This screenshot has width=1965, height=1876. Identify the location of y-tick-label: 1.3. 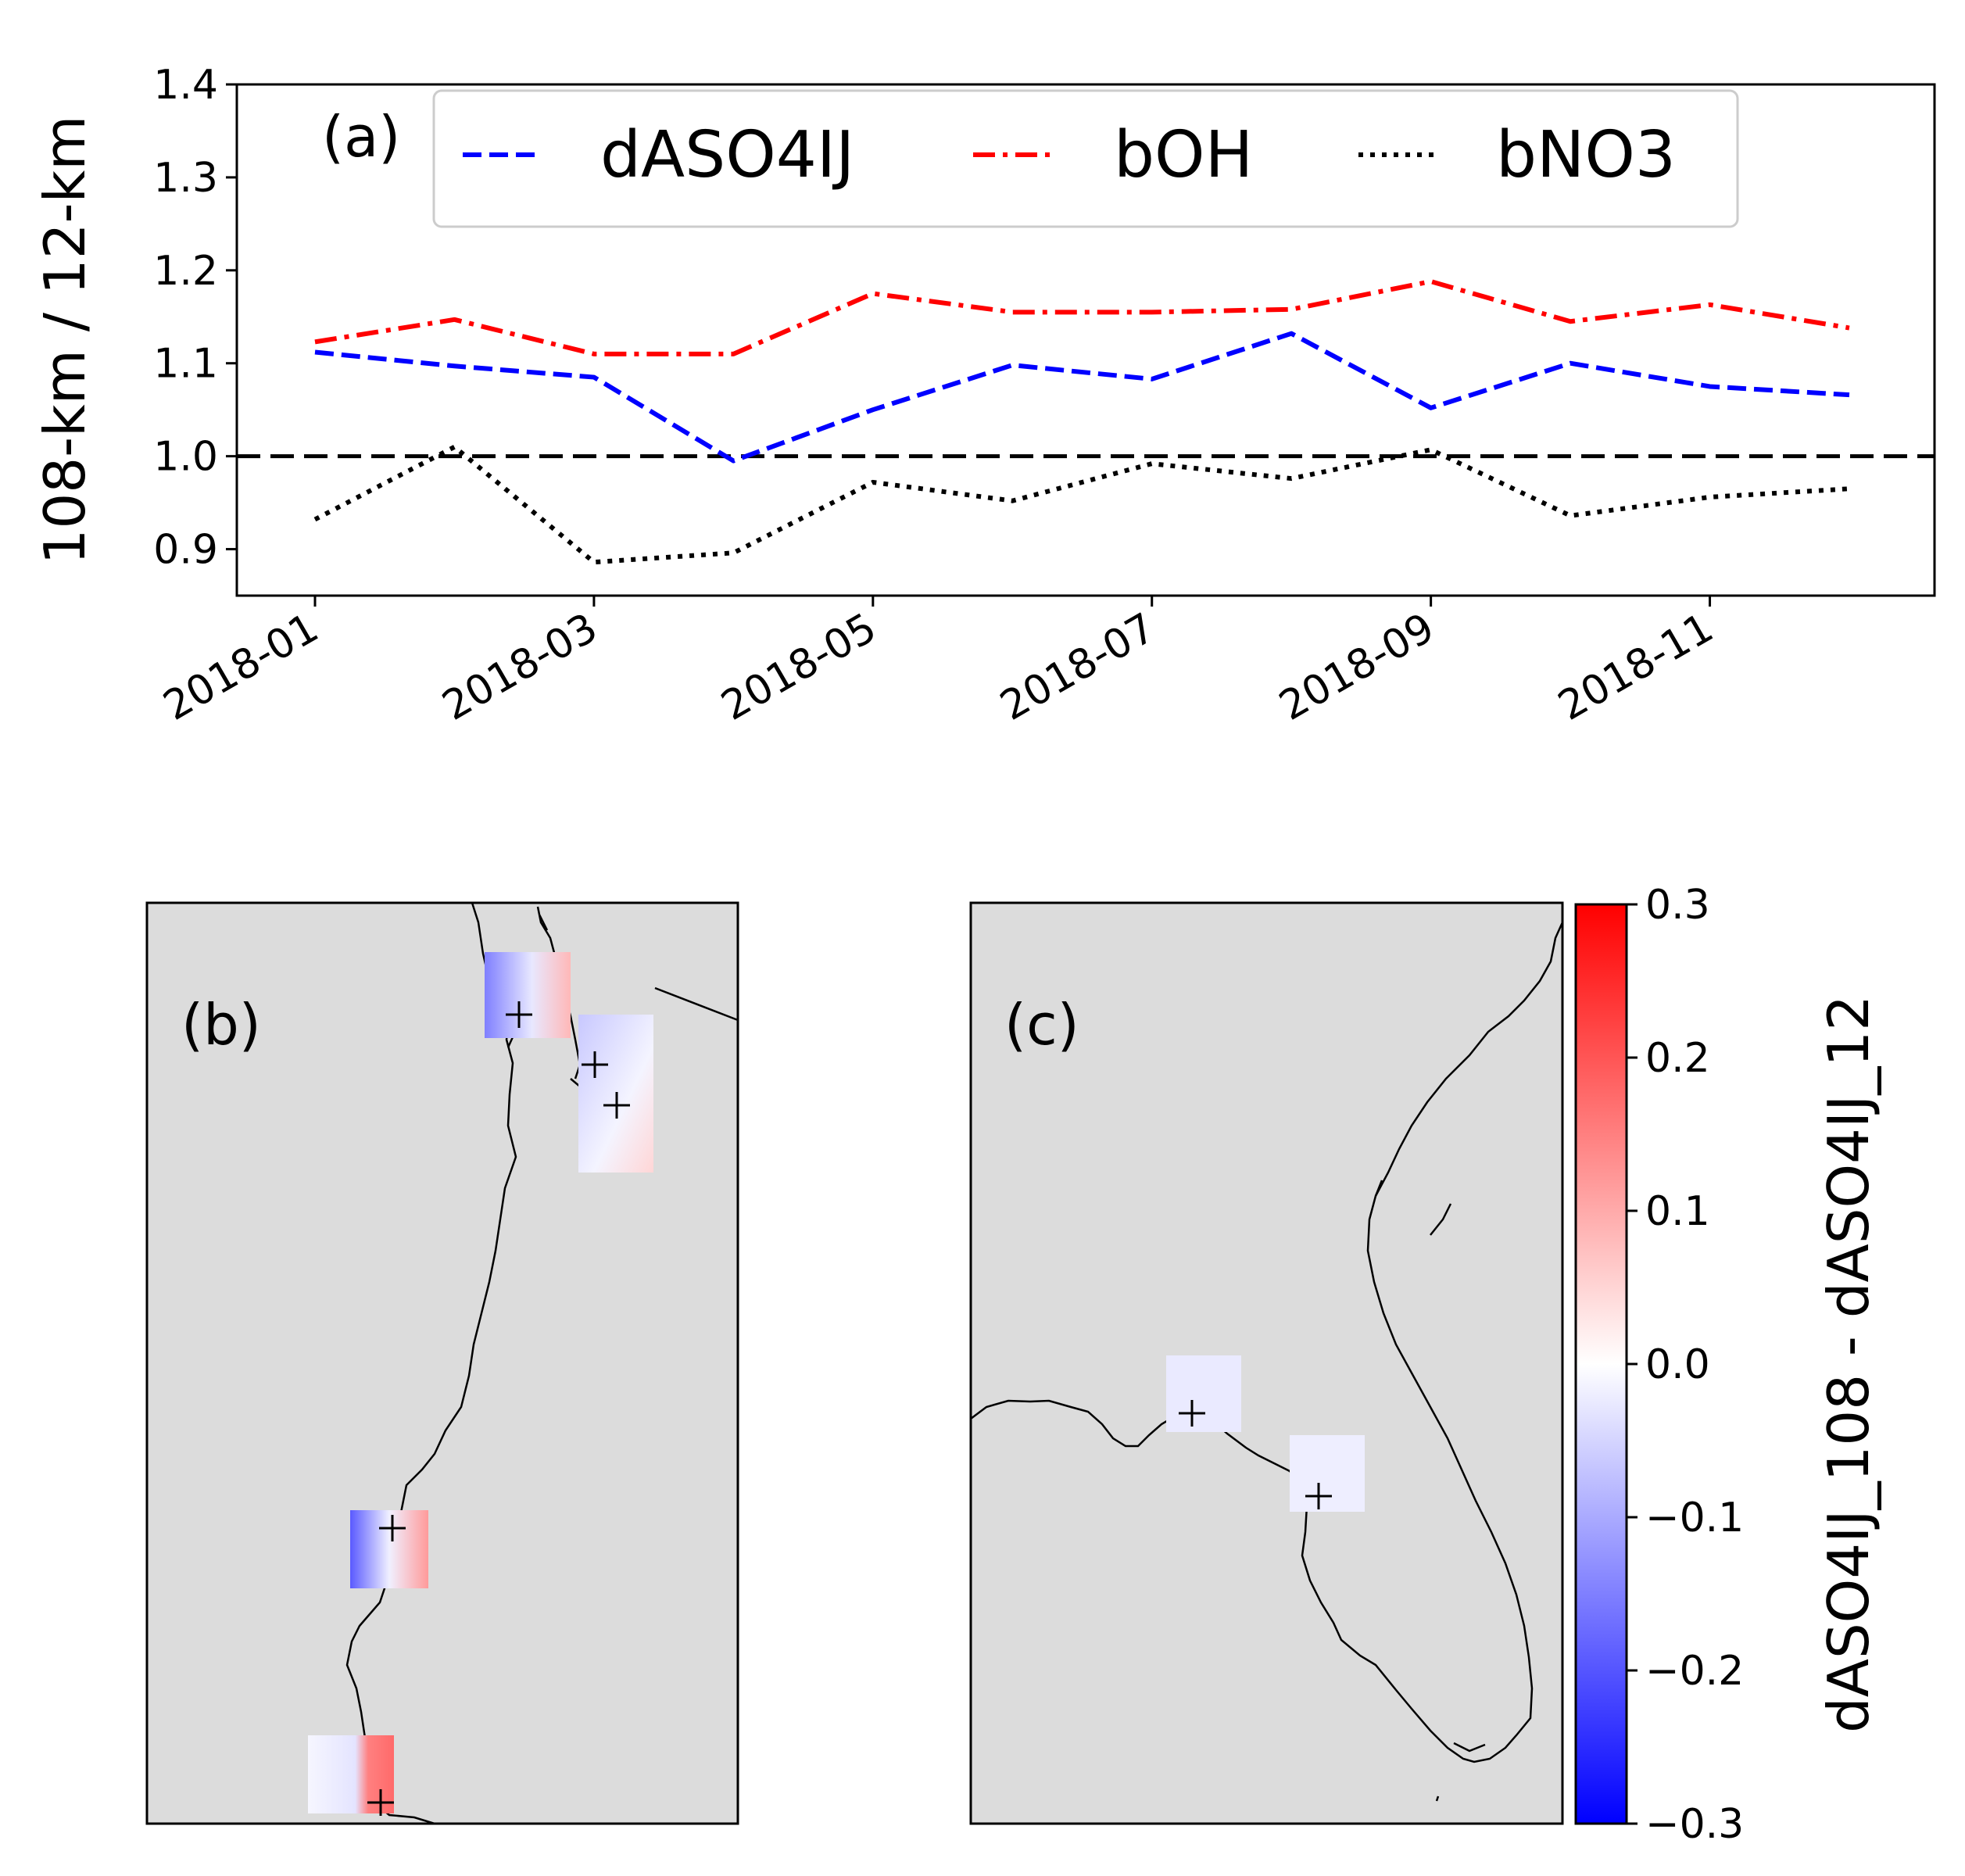
(185, 178).